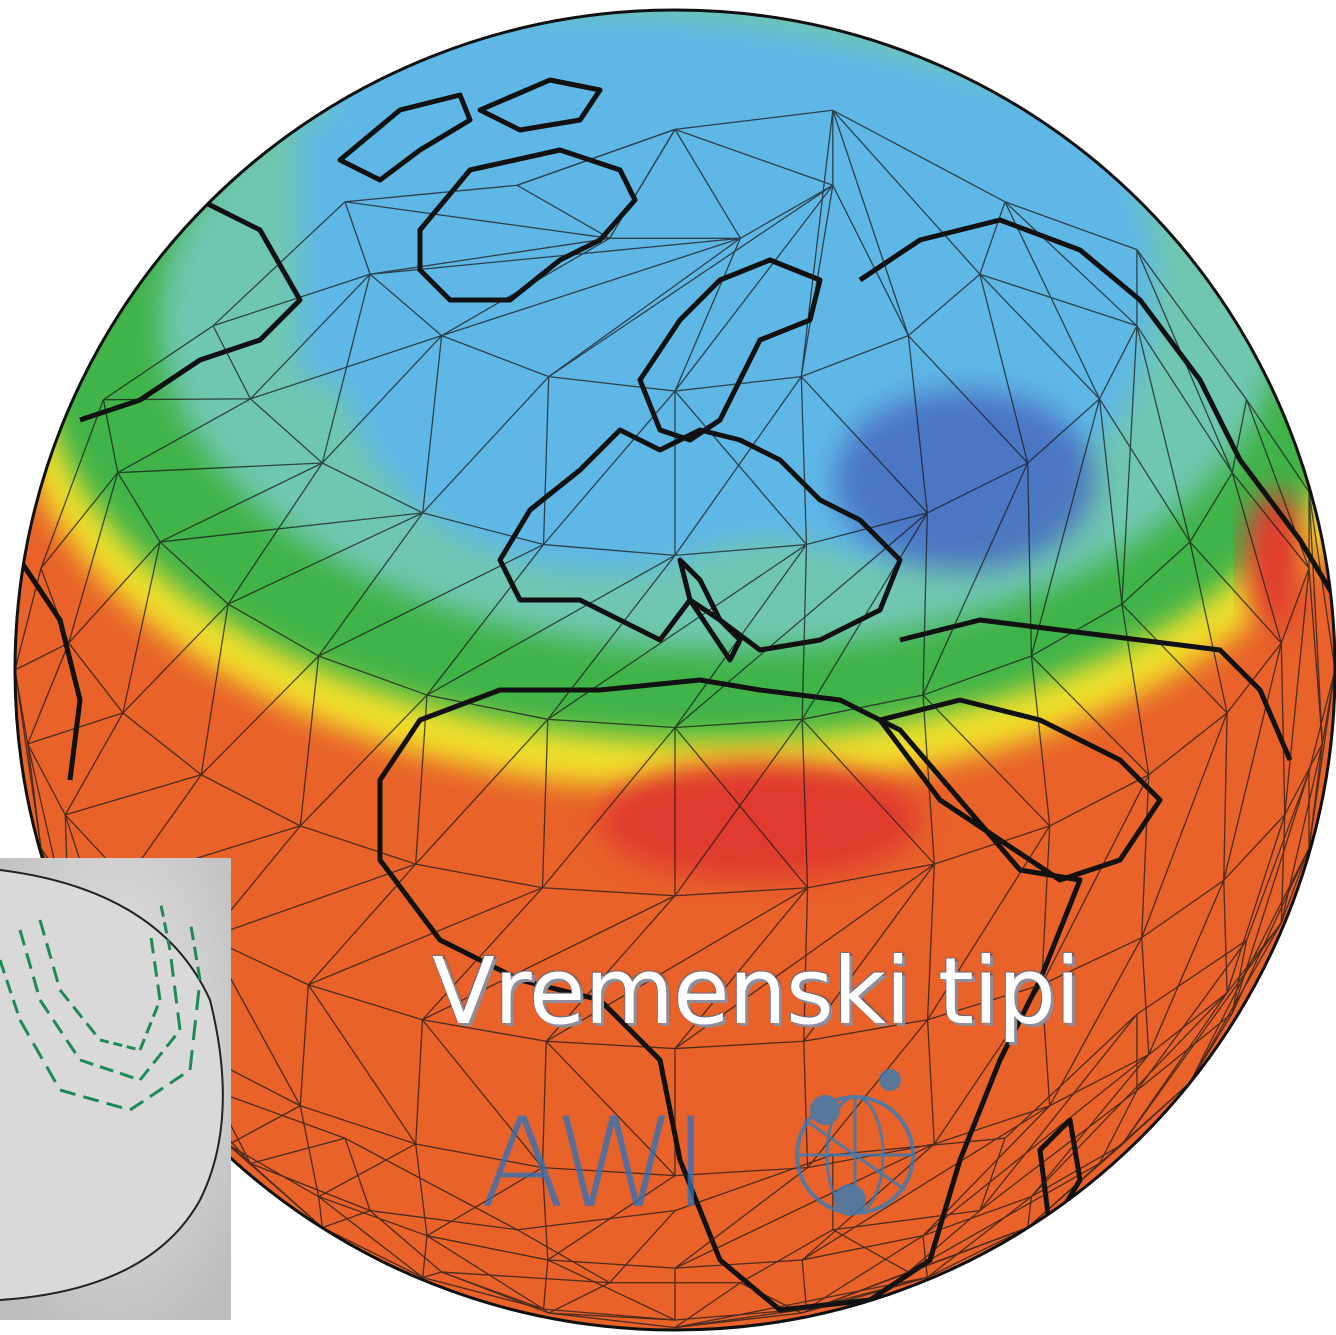  I want to click on awi-logo-icon, so click(855, 1142).